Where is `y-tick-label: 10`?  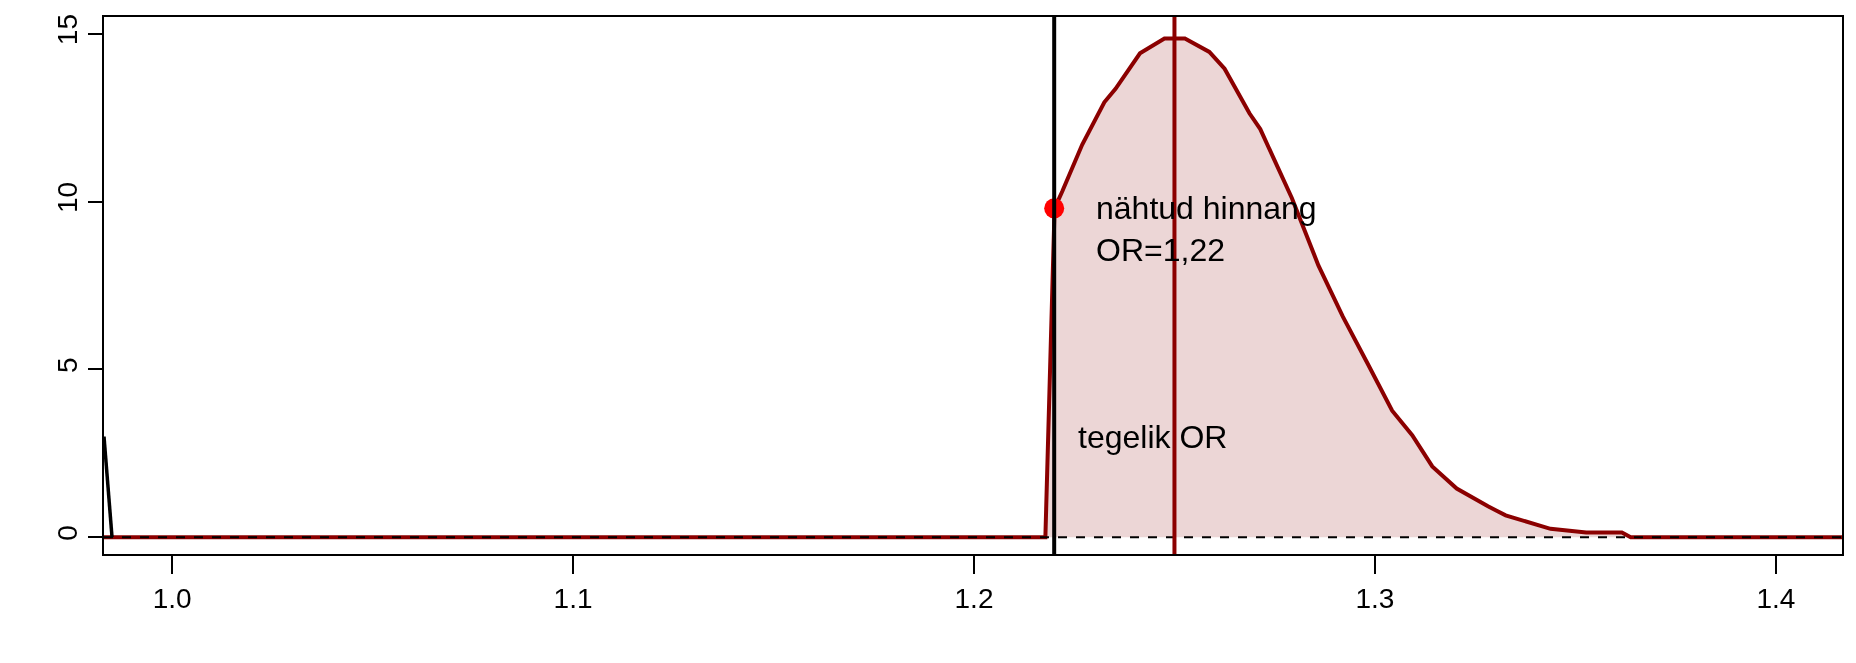 y-tick-label: 10 is located at coordinates (67, 197).